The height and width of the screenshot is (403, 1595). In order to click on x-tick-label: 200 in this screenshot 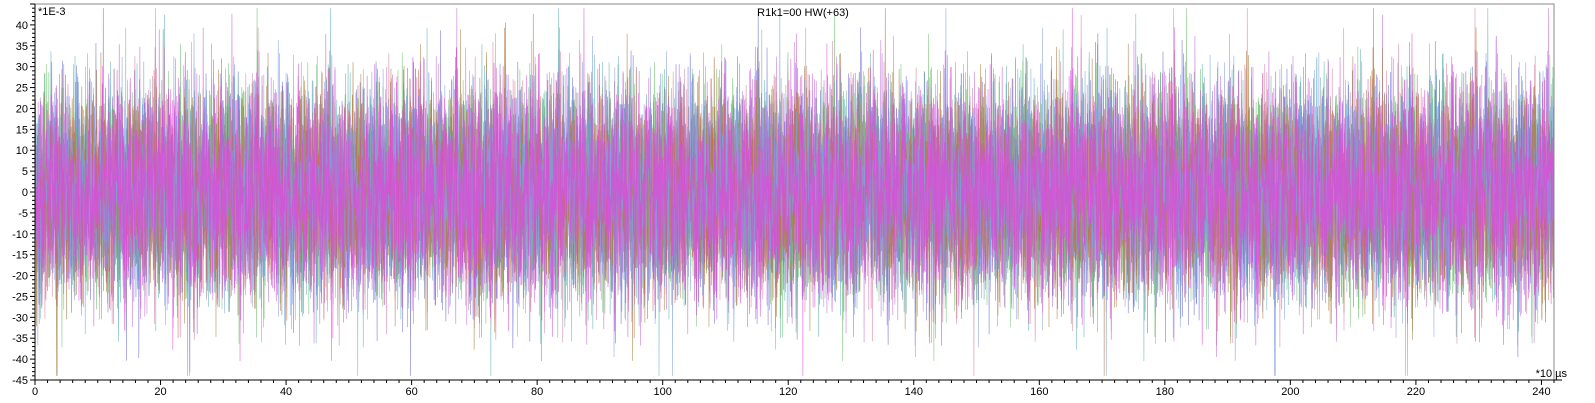, I will do `click(1290, 392)`.